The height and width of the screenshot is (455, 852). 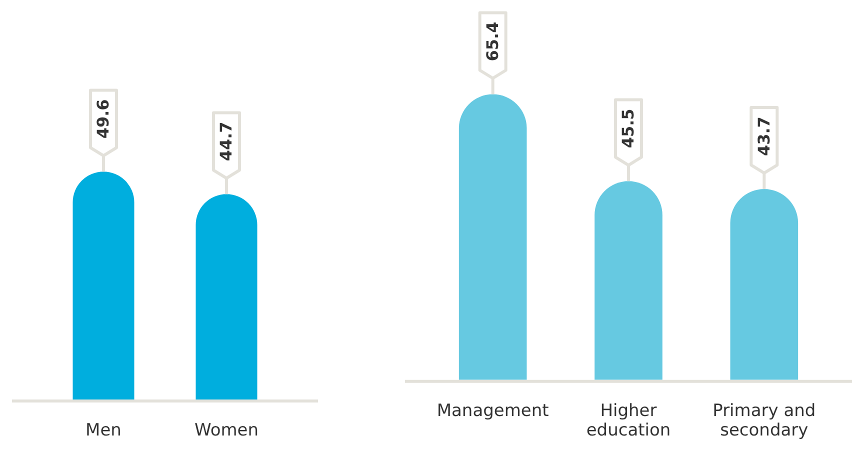 What do you see at coordinates (628, 128) in the screenshot?
I see `data-label: 45.5` at bounding box center [628, 128].